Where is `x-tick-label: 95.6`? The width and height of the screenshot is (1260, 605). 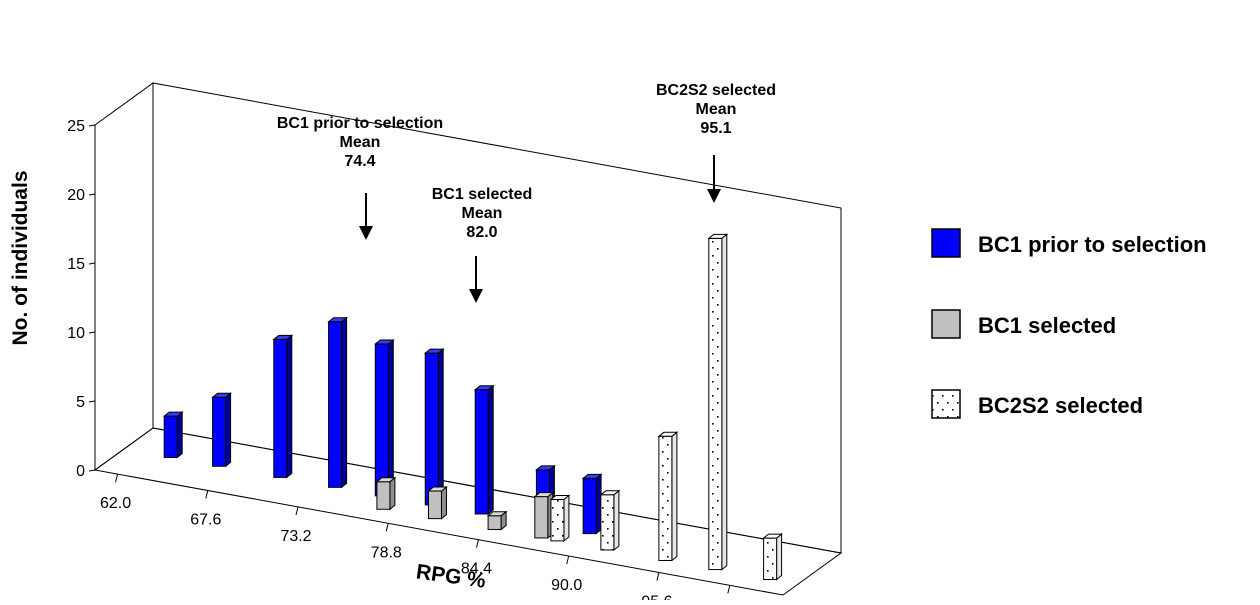 x-tick-label: 95.6 is located at coordinates (656, 596).